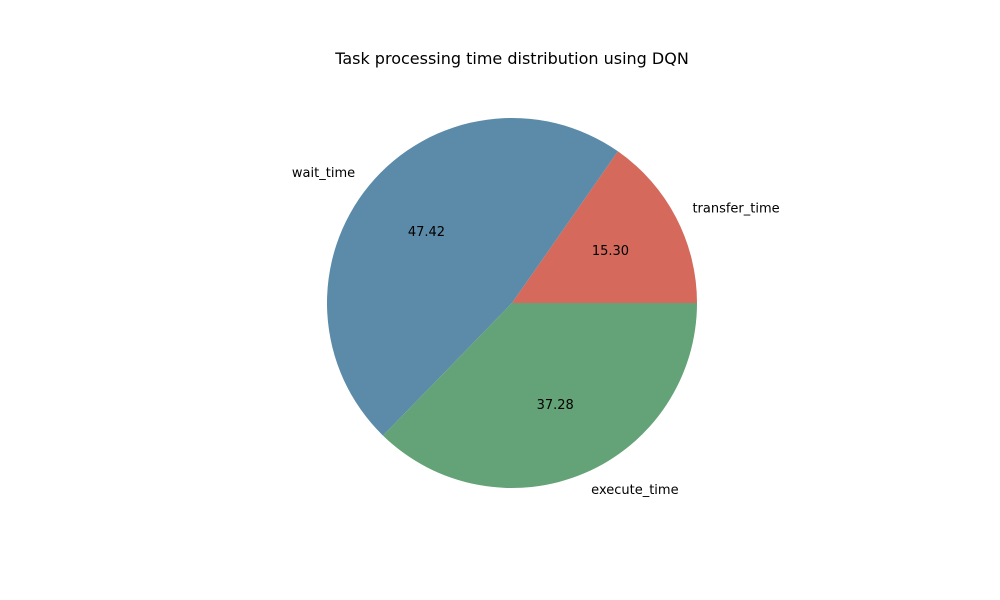 The width and height of the screenshot is (1000, 600). I want to click on slice-label-wait-time: wait_time, so click(323, 173).